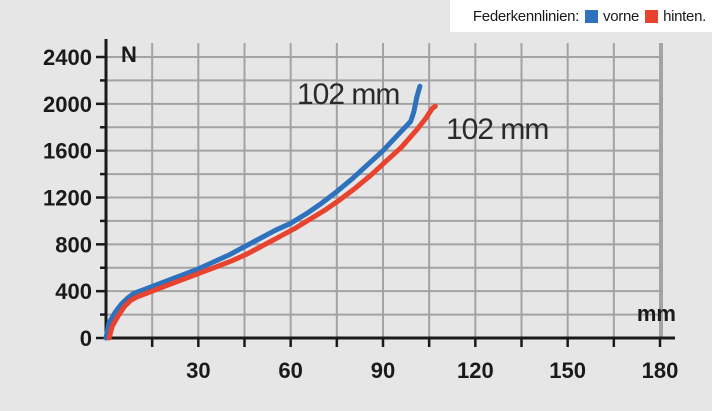 The image size is (712, 411). What do you see at coordinates (290, 370) in the screenshot?
I see `x-tick-label: 60` at bounding box center [290, 370].